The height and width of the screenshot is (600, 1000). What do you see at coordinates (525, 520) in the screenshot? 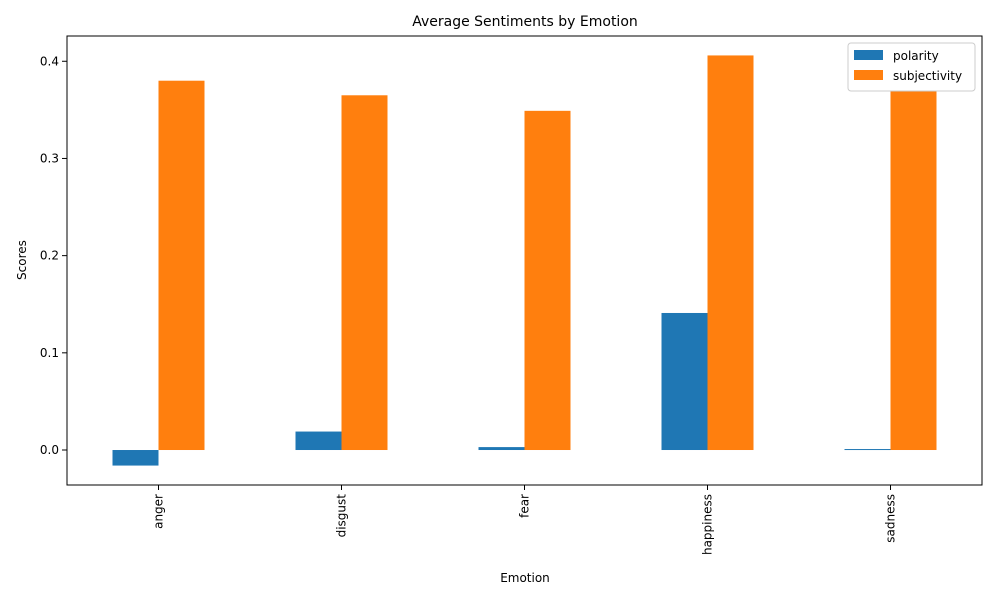
I see `x-axis-ticks: anger disgust fear happiness sadness` at bounding box center [525, 520].